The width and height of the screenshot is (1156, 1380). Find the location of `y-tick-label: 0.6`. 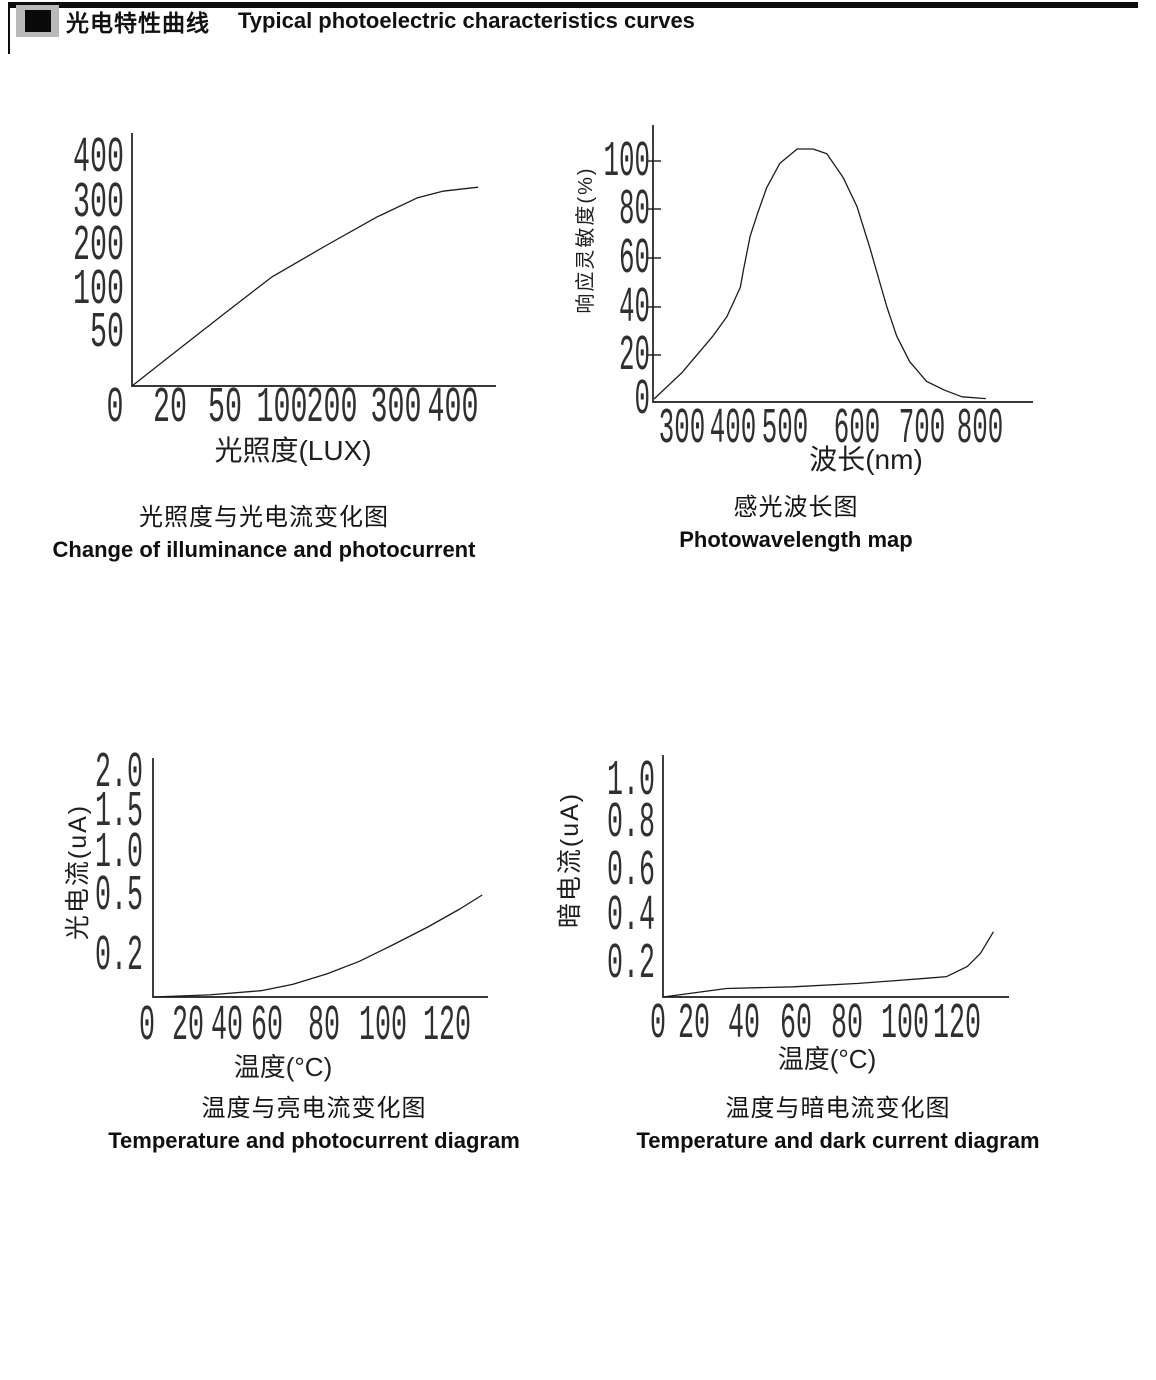

y-tick-label: 0.6 is located at coordinates (631, 871).